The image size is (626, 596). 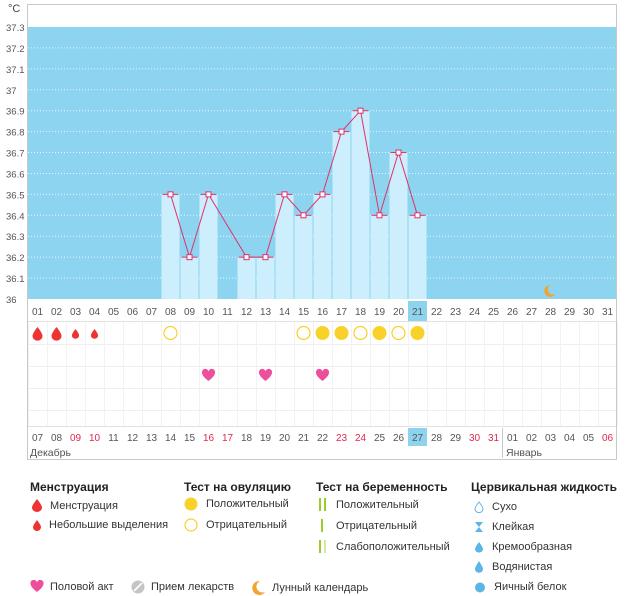 I want to click on y-tick-label: 37, so click(x=11, y=91).